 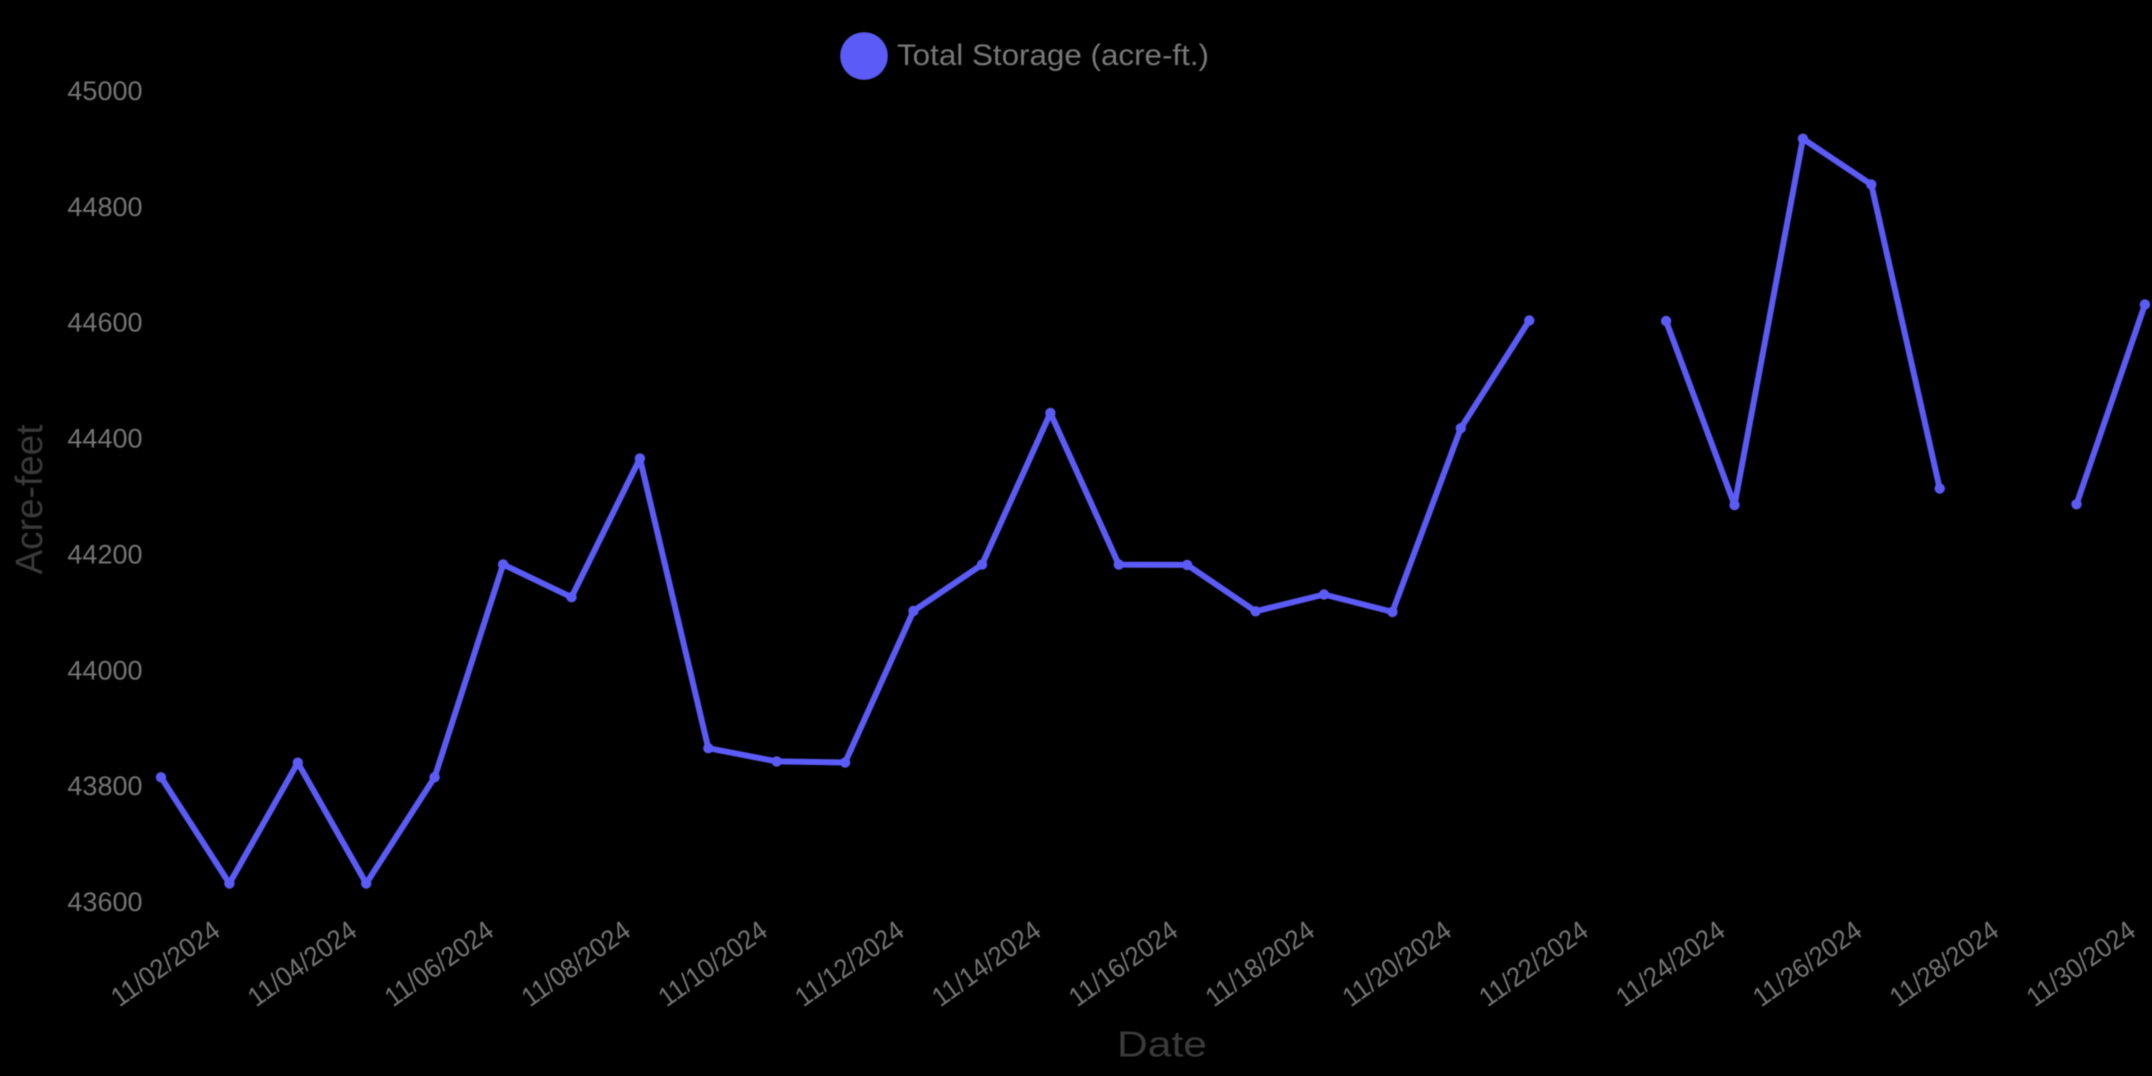 I want to click on svg-text: Total Storage (acre-ft.), so click(x=1053, y=55).